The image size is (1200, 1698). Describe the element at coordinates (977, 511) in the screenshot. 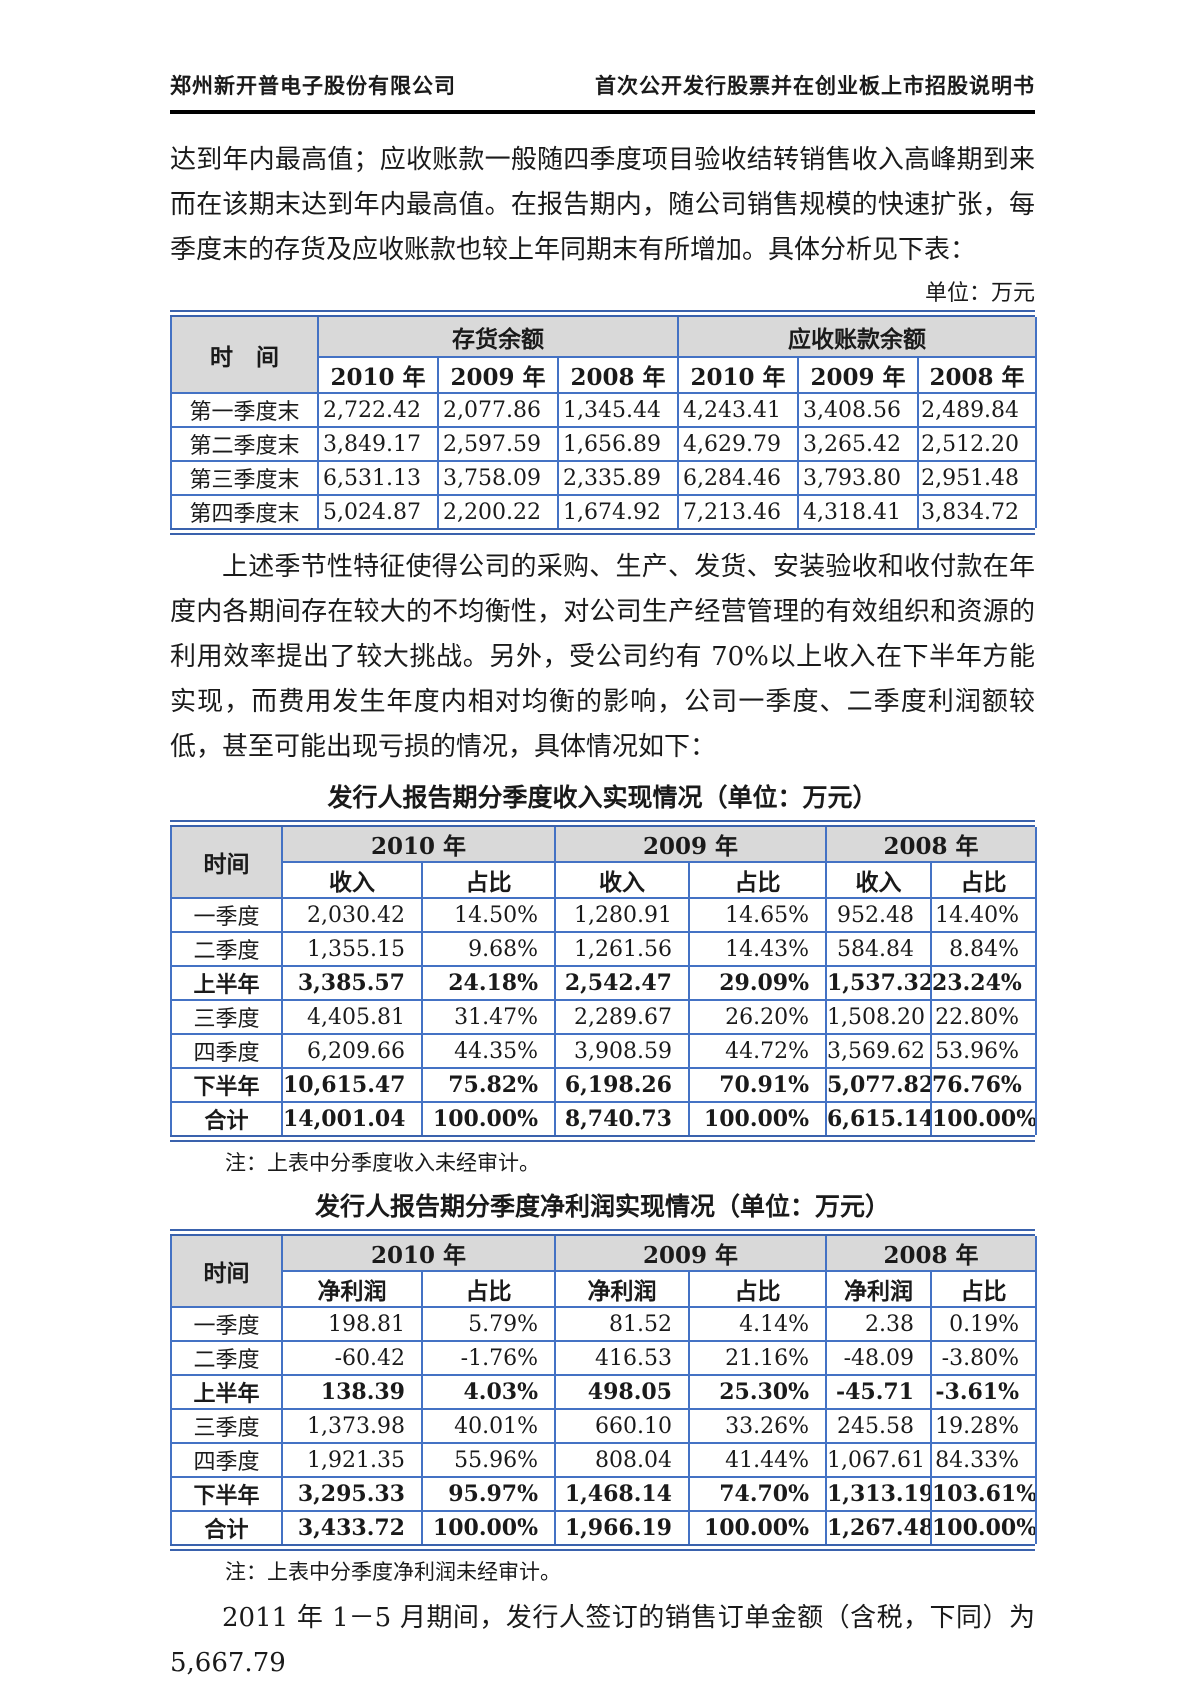

I see `cell: 3,834.72` at that location.